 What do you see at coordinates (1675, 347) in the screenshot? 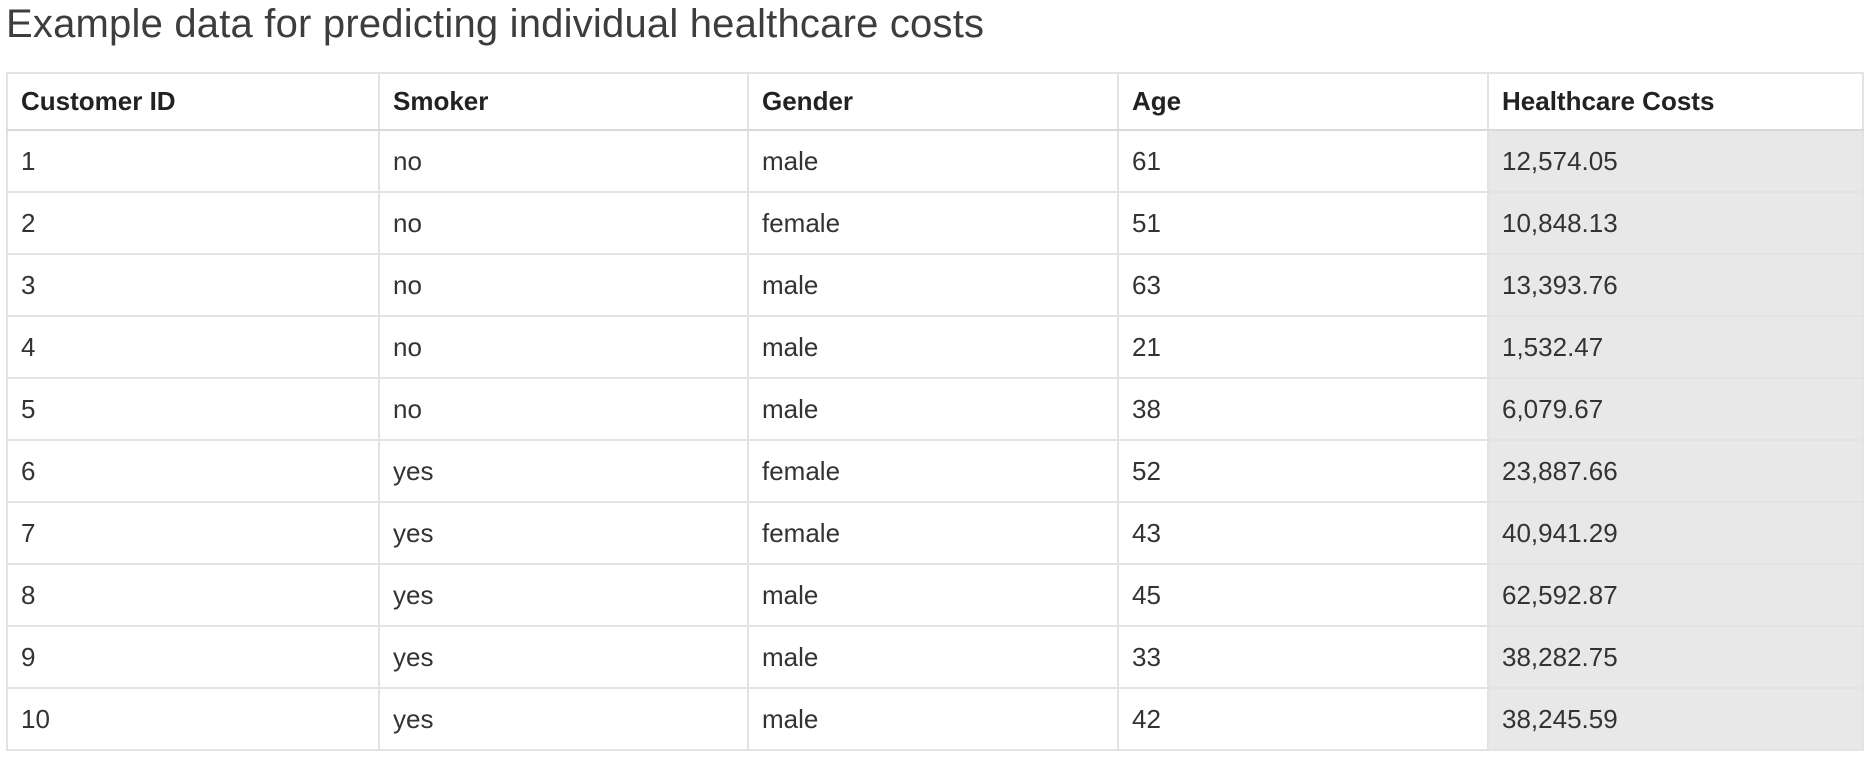
I see `cell-healthcare-costs: 1,532.47` at bounding box center [1675, 347].